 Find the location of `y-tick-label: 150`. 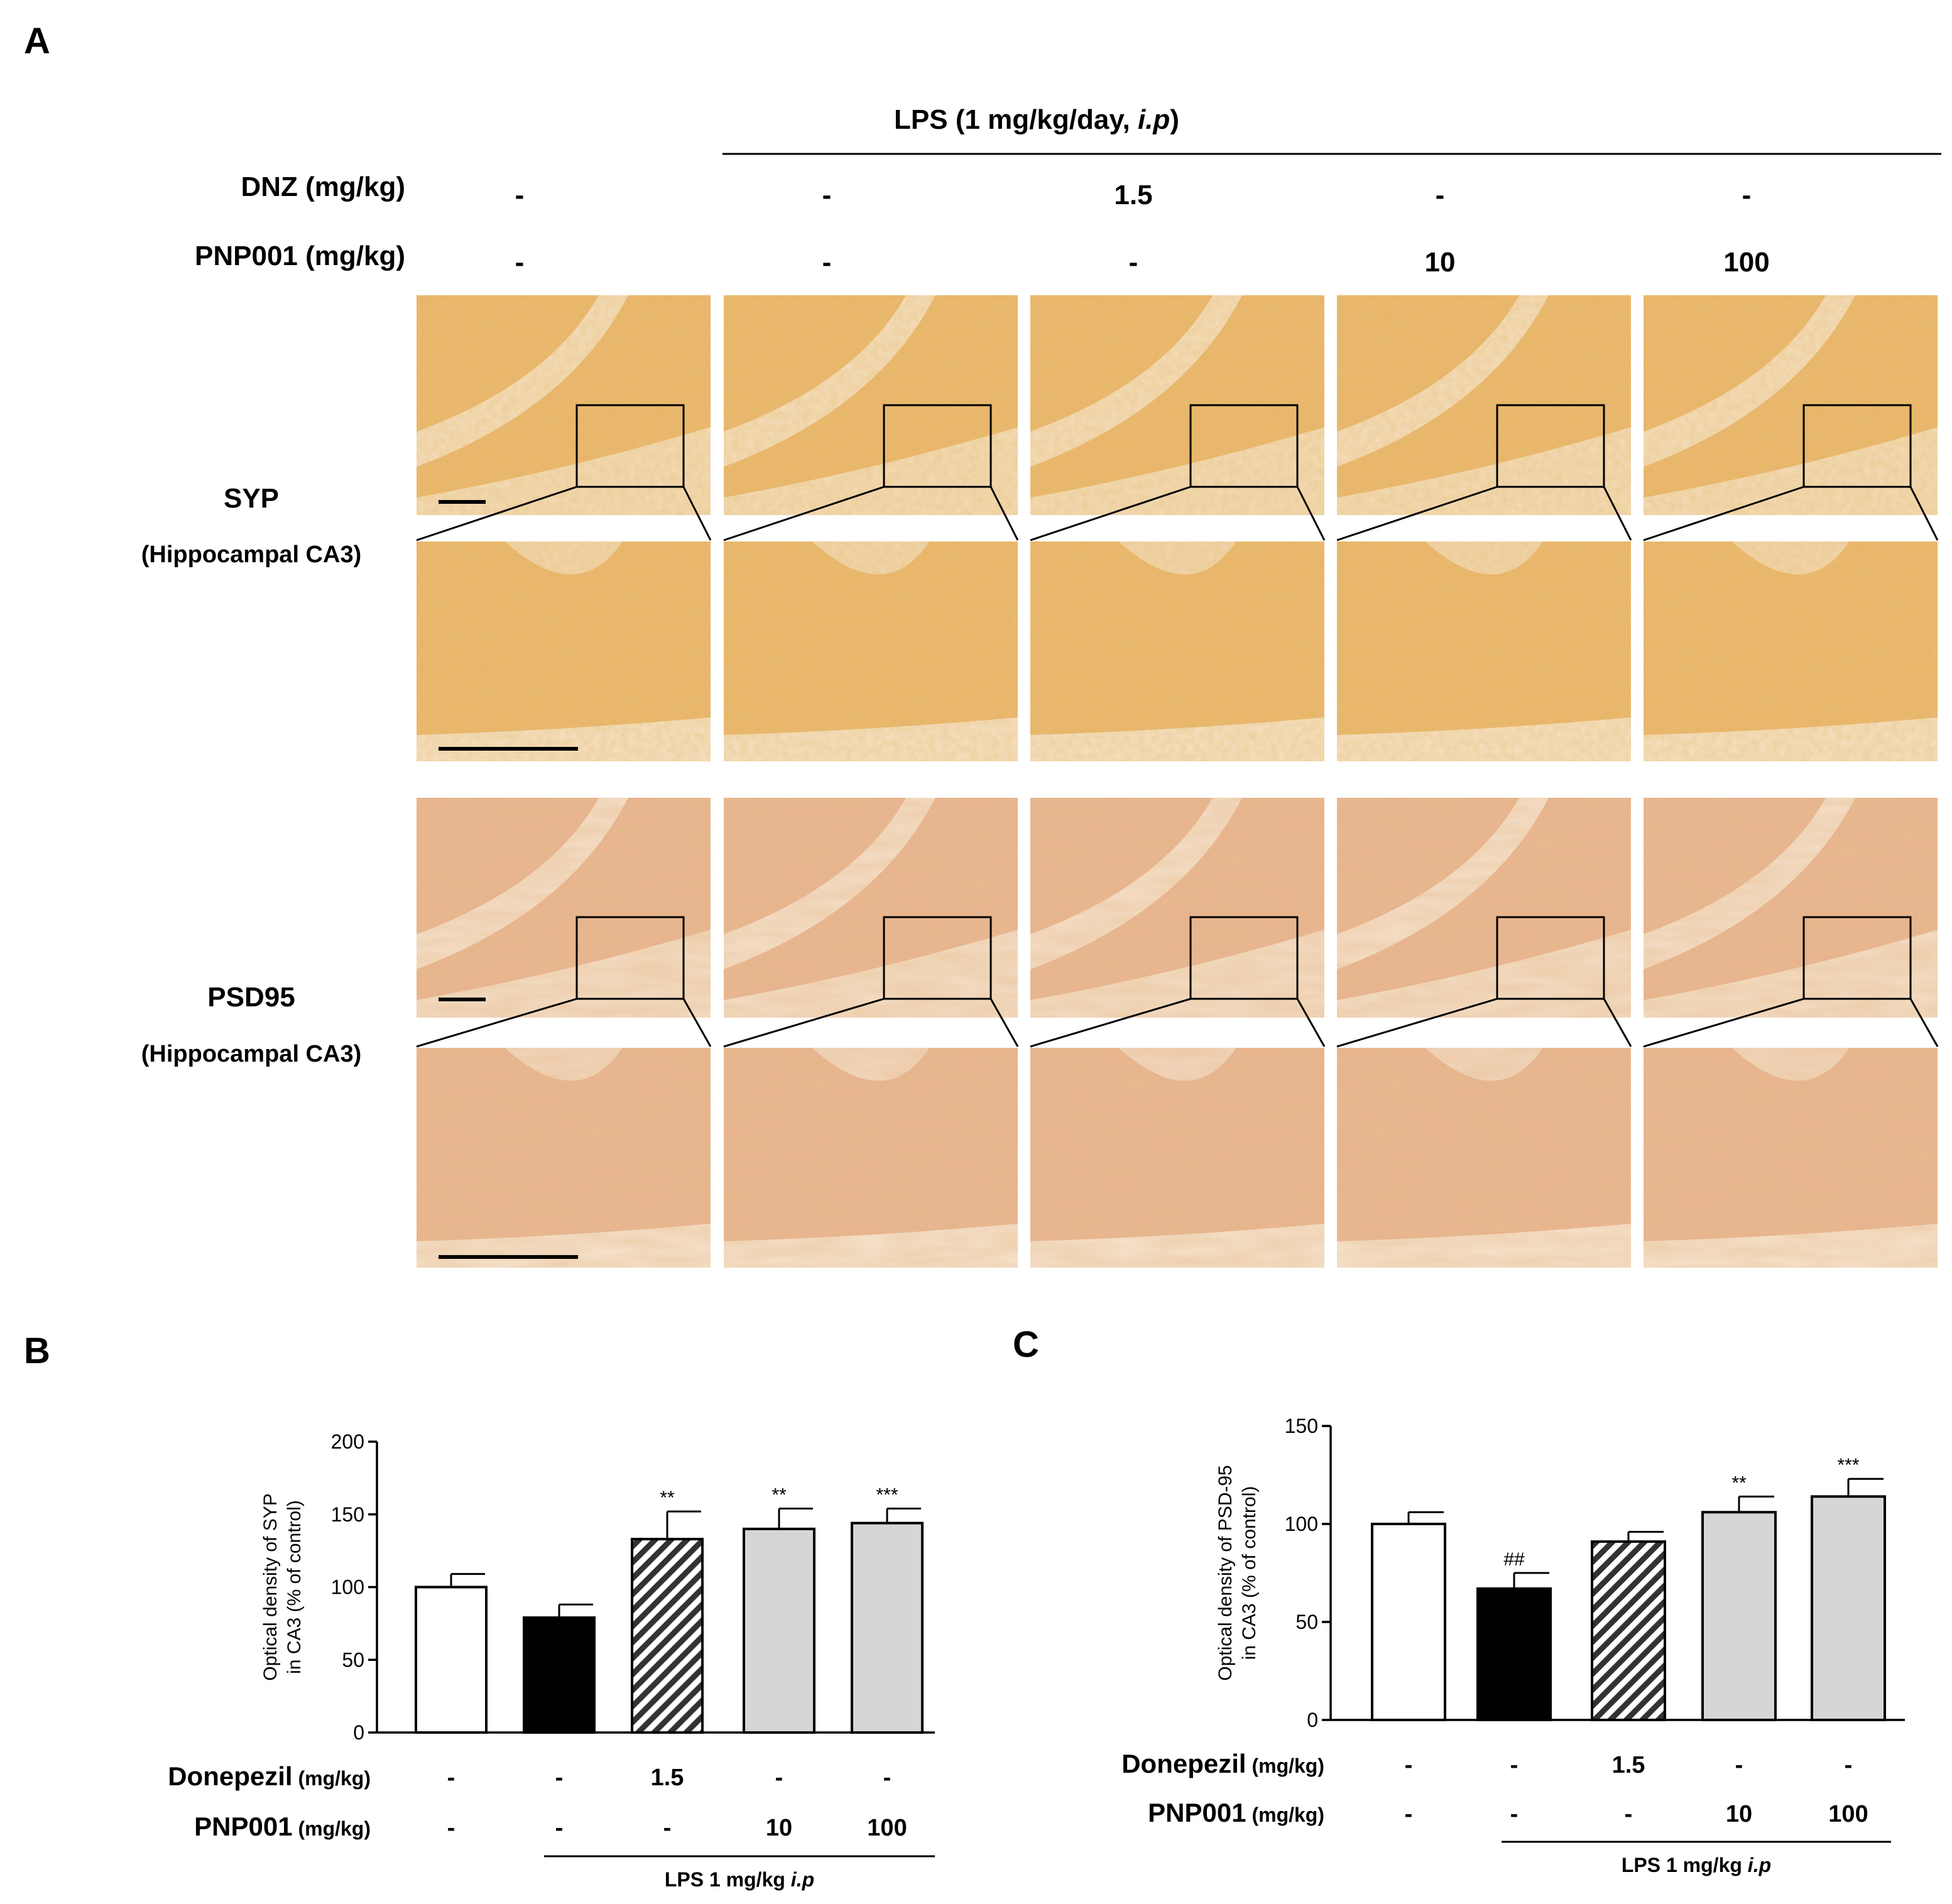

y-tick-label: 150 is located at coordinates (348, 1514).